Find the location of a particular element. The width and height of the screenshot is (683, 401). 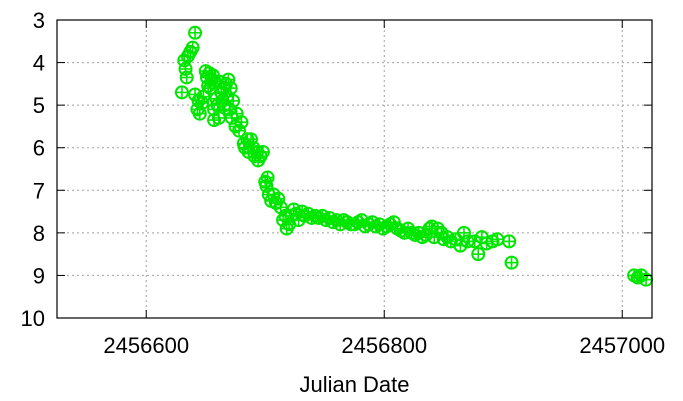

x-axis-title: Julian Date is located at coordinates (354, 384).